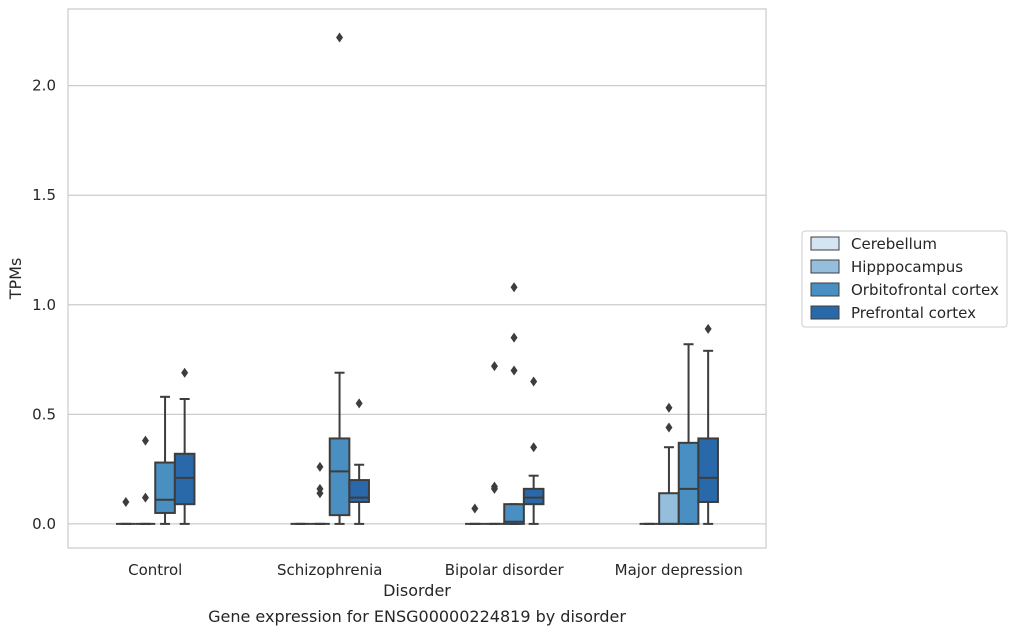  I want to click on y-tick-label: 0.0, so click(44, 524).